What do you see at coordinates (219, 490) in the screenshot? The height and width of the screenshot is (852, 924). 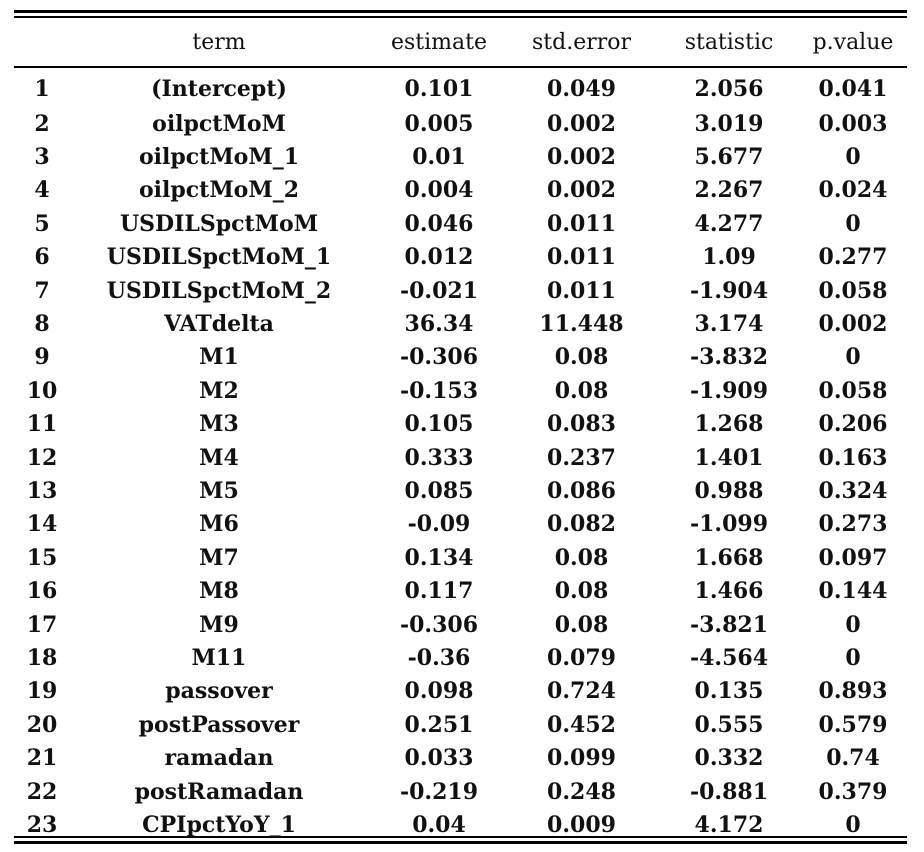 I see `row-term: M5` at bounding box center [219, 490].